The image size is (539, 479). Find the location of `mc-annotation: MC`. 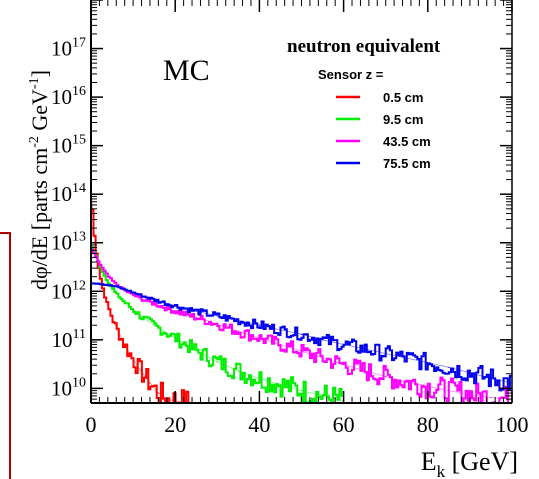

mc-annotation: MC is located at coordinates (186, 70).